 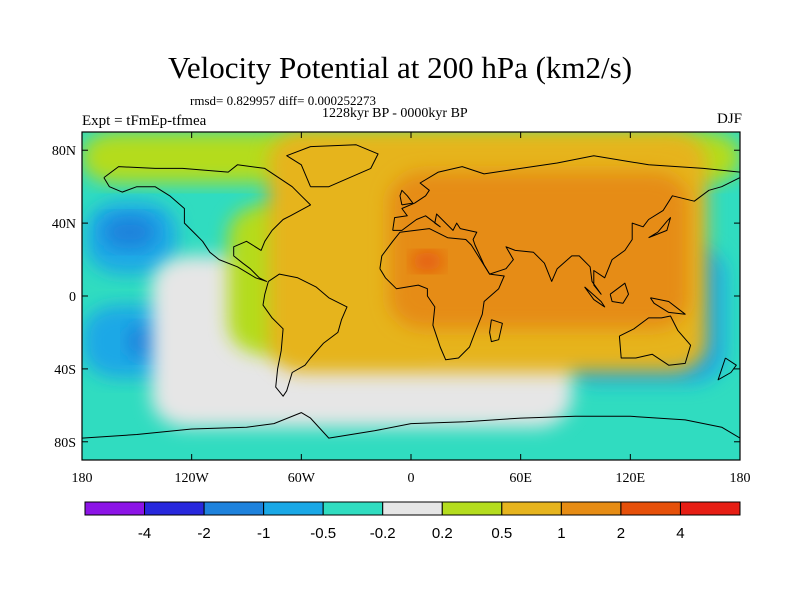 What do you see at coordinates (192, 478) in the screenshot?
I see `x-tick-label: 120W` at bounding box center [192, 478].